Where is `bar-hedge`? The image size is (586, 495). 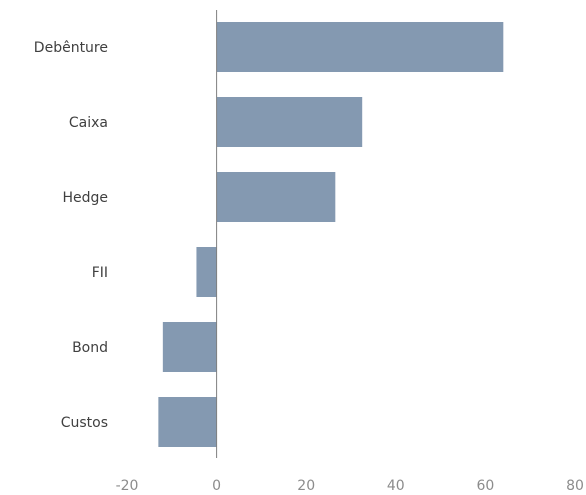
bar-hedge is located at coordinates (276, 197).